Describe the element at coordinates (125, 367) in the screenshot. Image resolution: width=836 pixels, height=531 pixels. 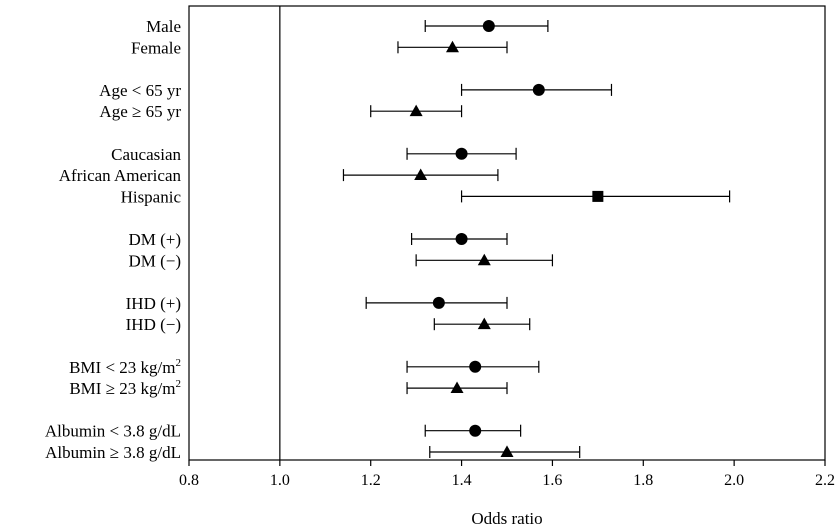
I see `row-label: BMI < 23 kg/m2` at that location.